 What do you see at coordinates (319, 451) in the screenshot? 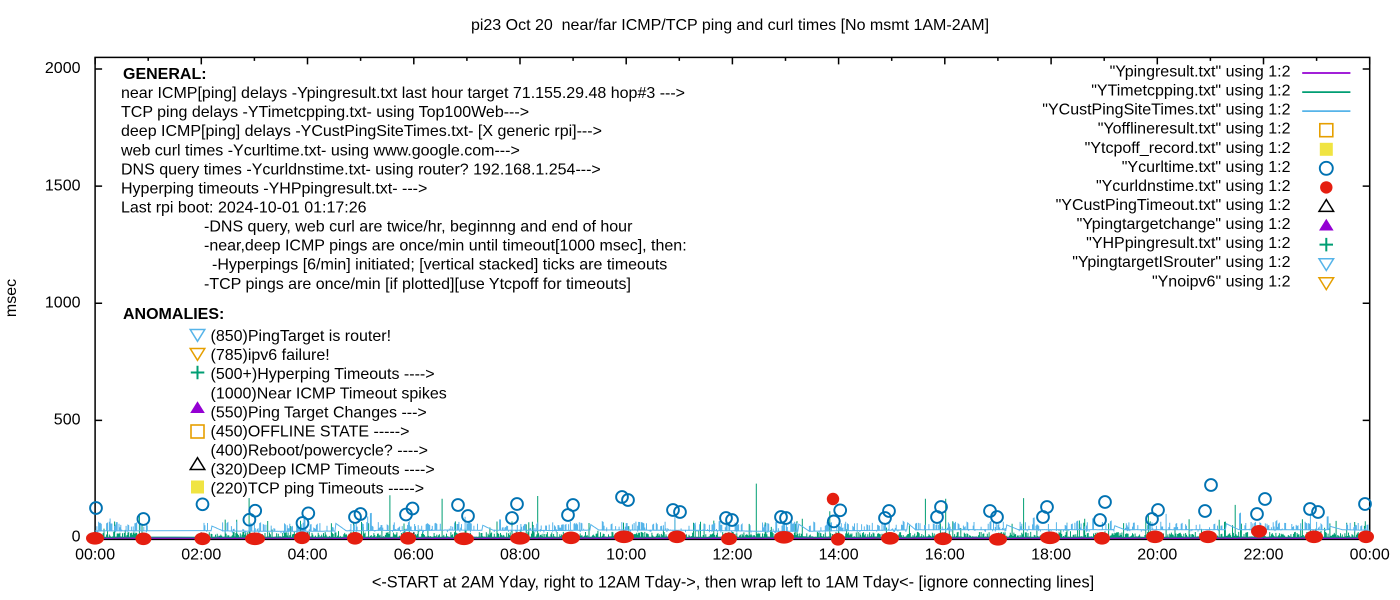
I see `svg-text: (400)Reboot/powercycle? ---->` at bounding box center [319, 451].